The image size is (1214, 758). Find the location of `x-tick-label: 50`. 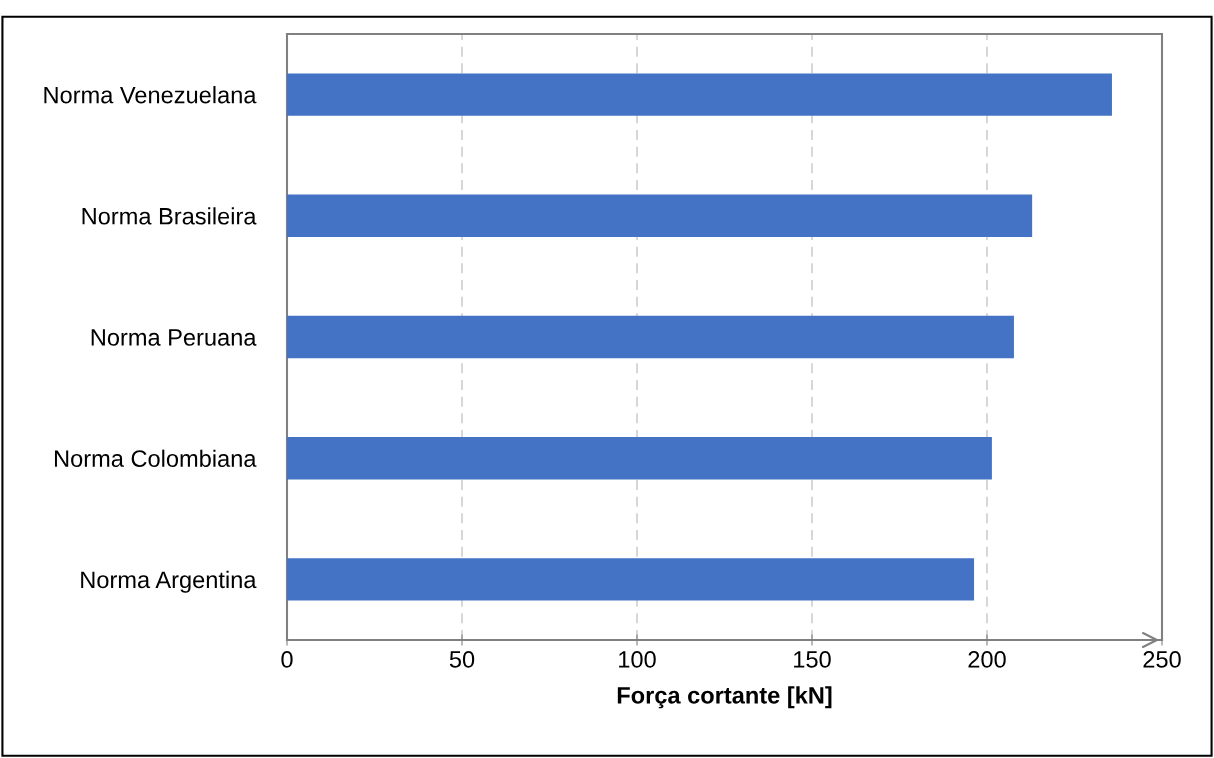

x-tick-label: 50 is located at coordinates (462, 659).